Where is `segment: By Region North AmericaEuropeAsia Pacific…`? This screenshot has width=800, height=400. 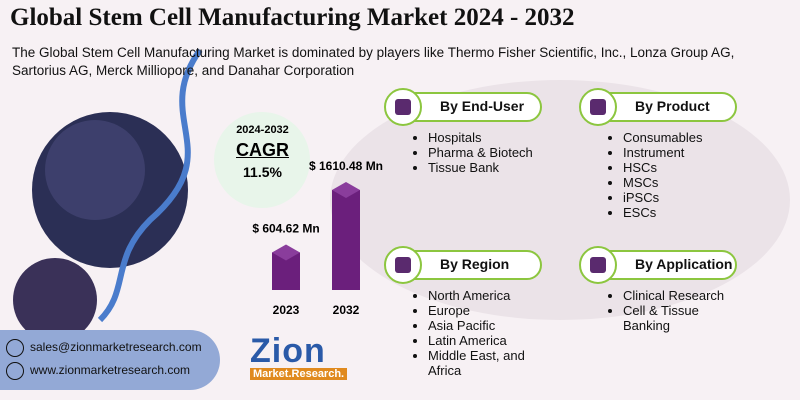 segment: By Region North AmericaEuropeAsia Pacific… is located at coordinates (481, 312).